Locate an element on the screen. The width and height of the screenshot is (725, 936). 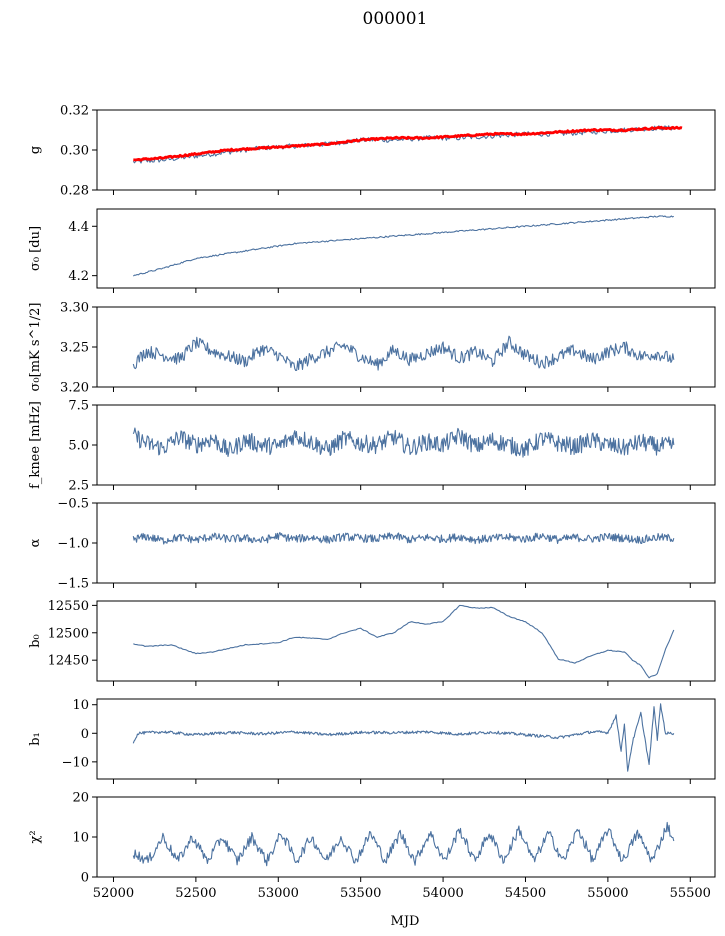
panel-7: −10 0 10 b₁ is located at coordinates (372, 741).